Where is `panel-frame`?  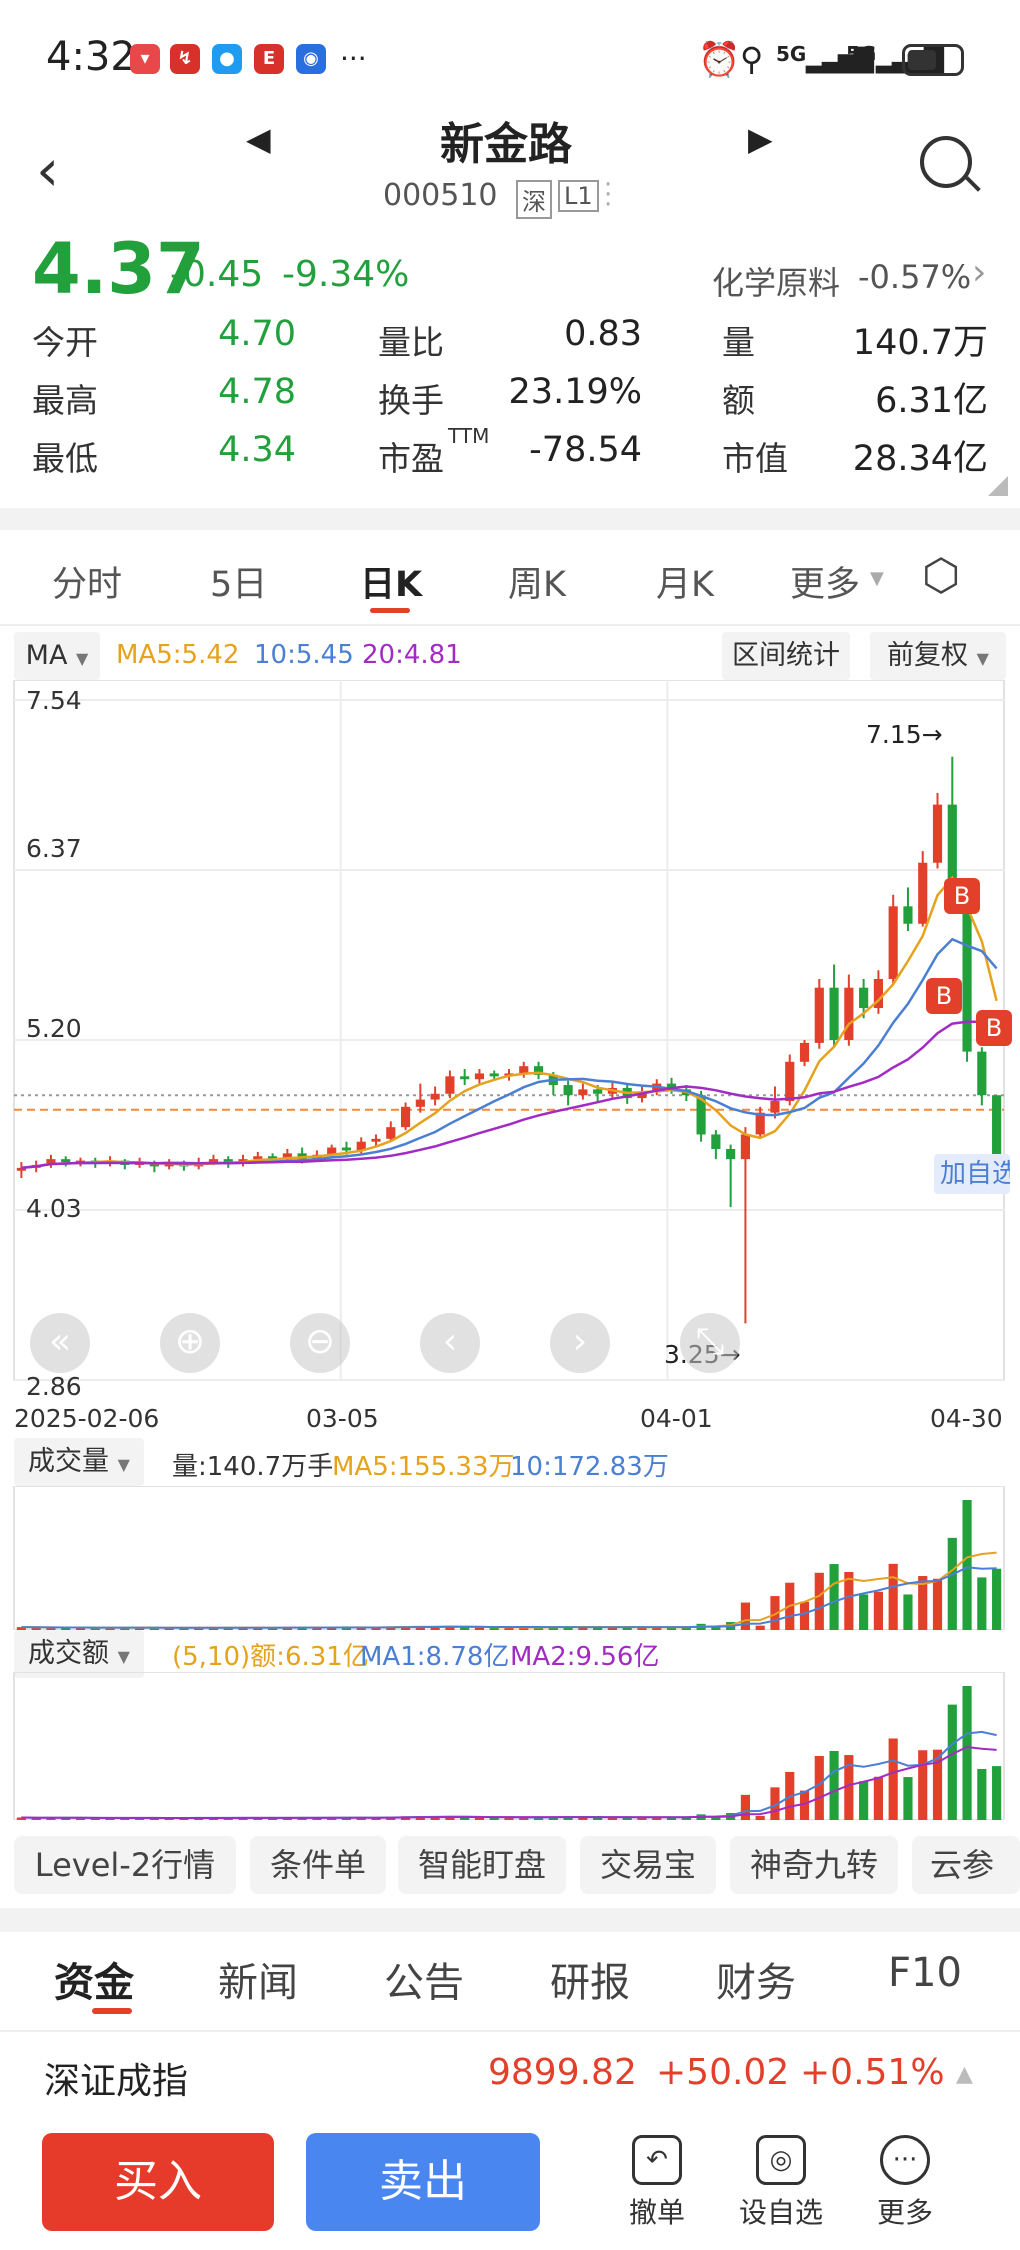
panel-frame is located at coordinates (509, 1746).